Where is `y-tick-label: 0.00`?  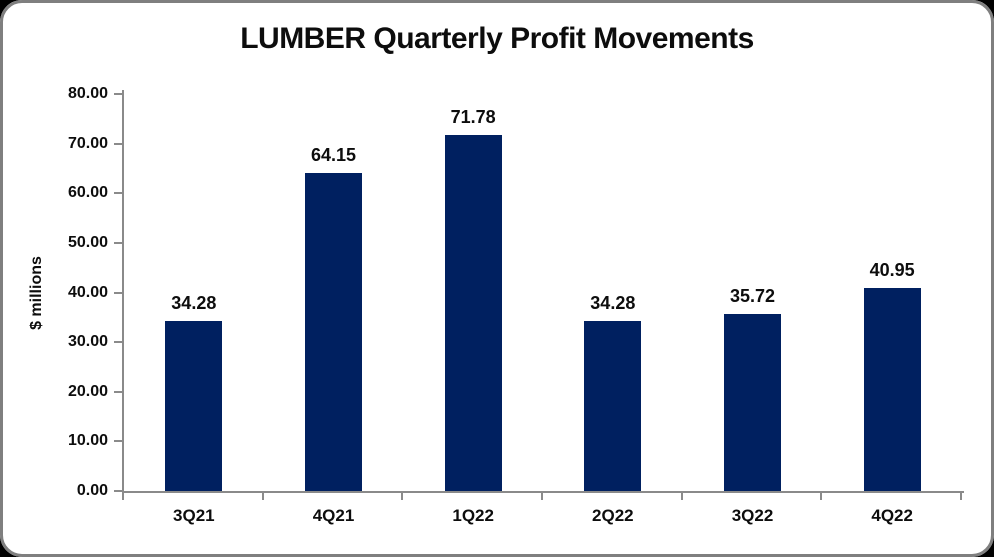
y-tick-label: 0.00 is located at coordinates (92, 490).